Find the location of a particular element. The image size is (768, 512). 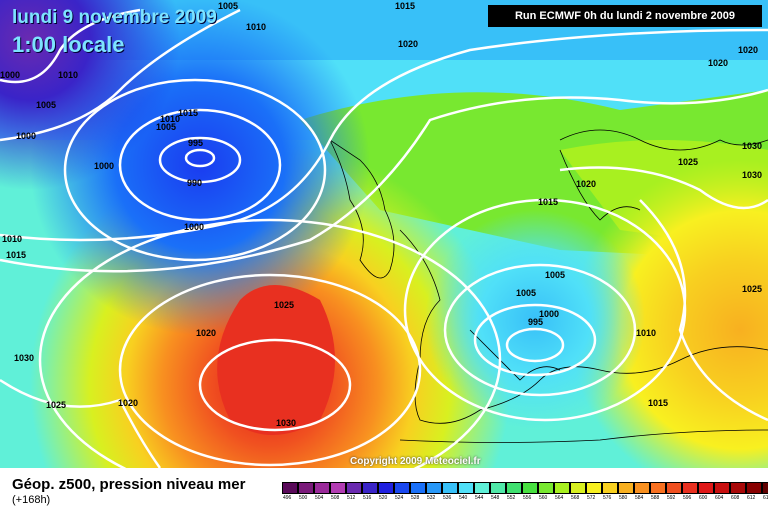

scale-label: 596 is located at coordinates (687, 498).